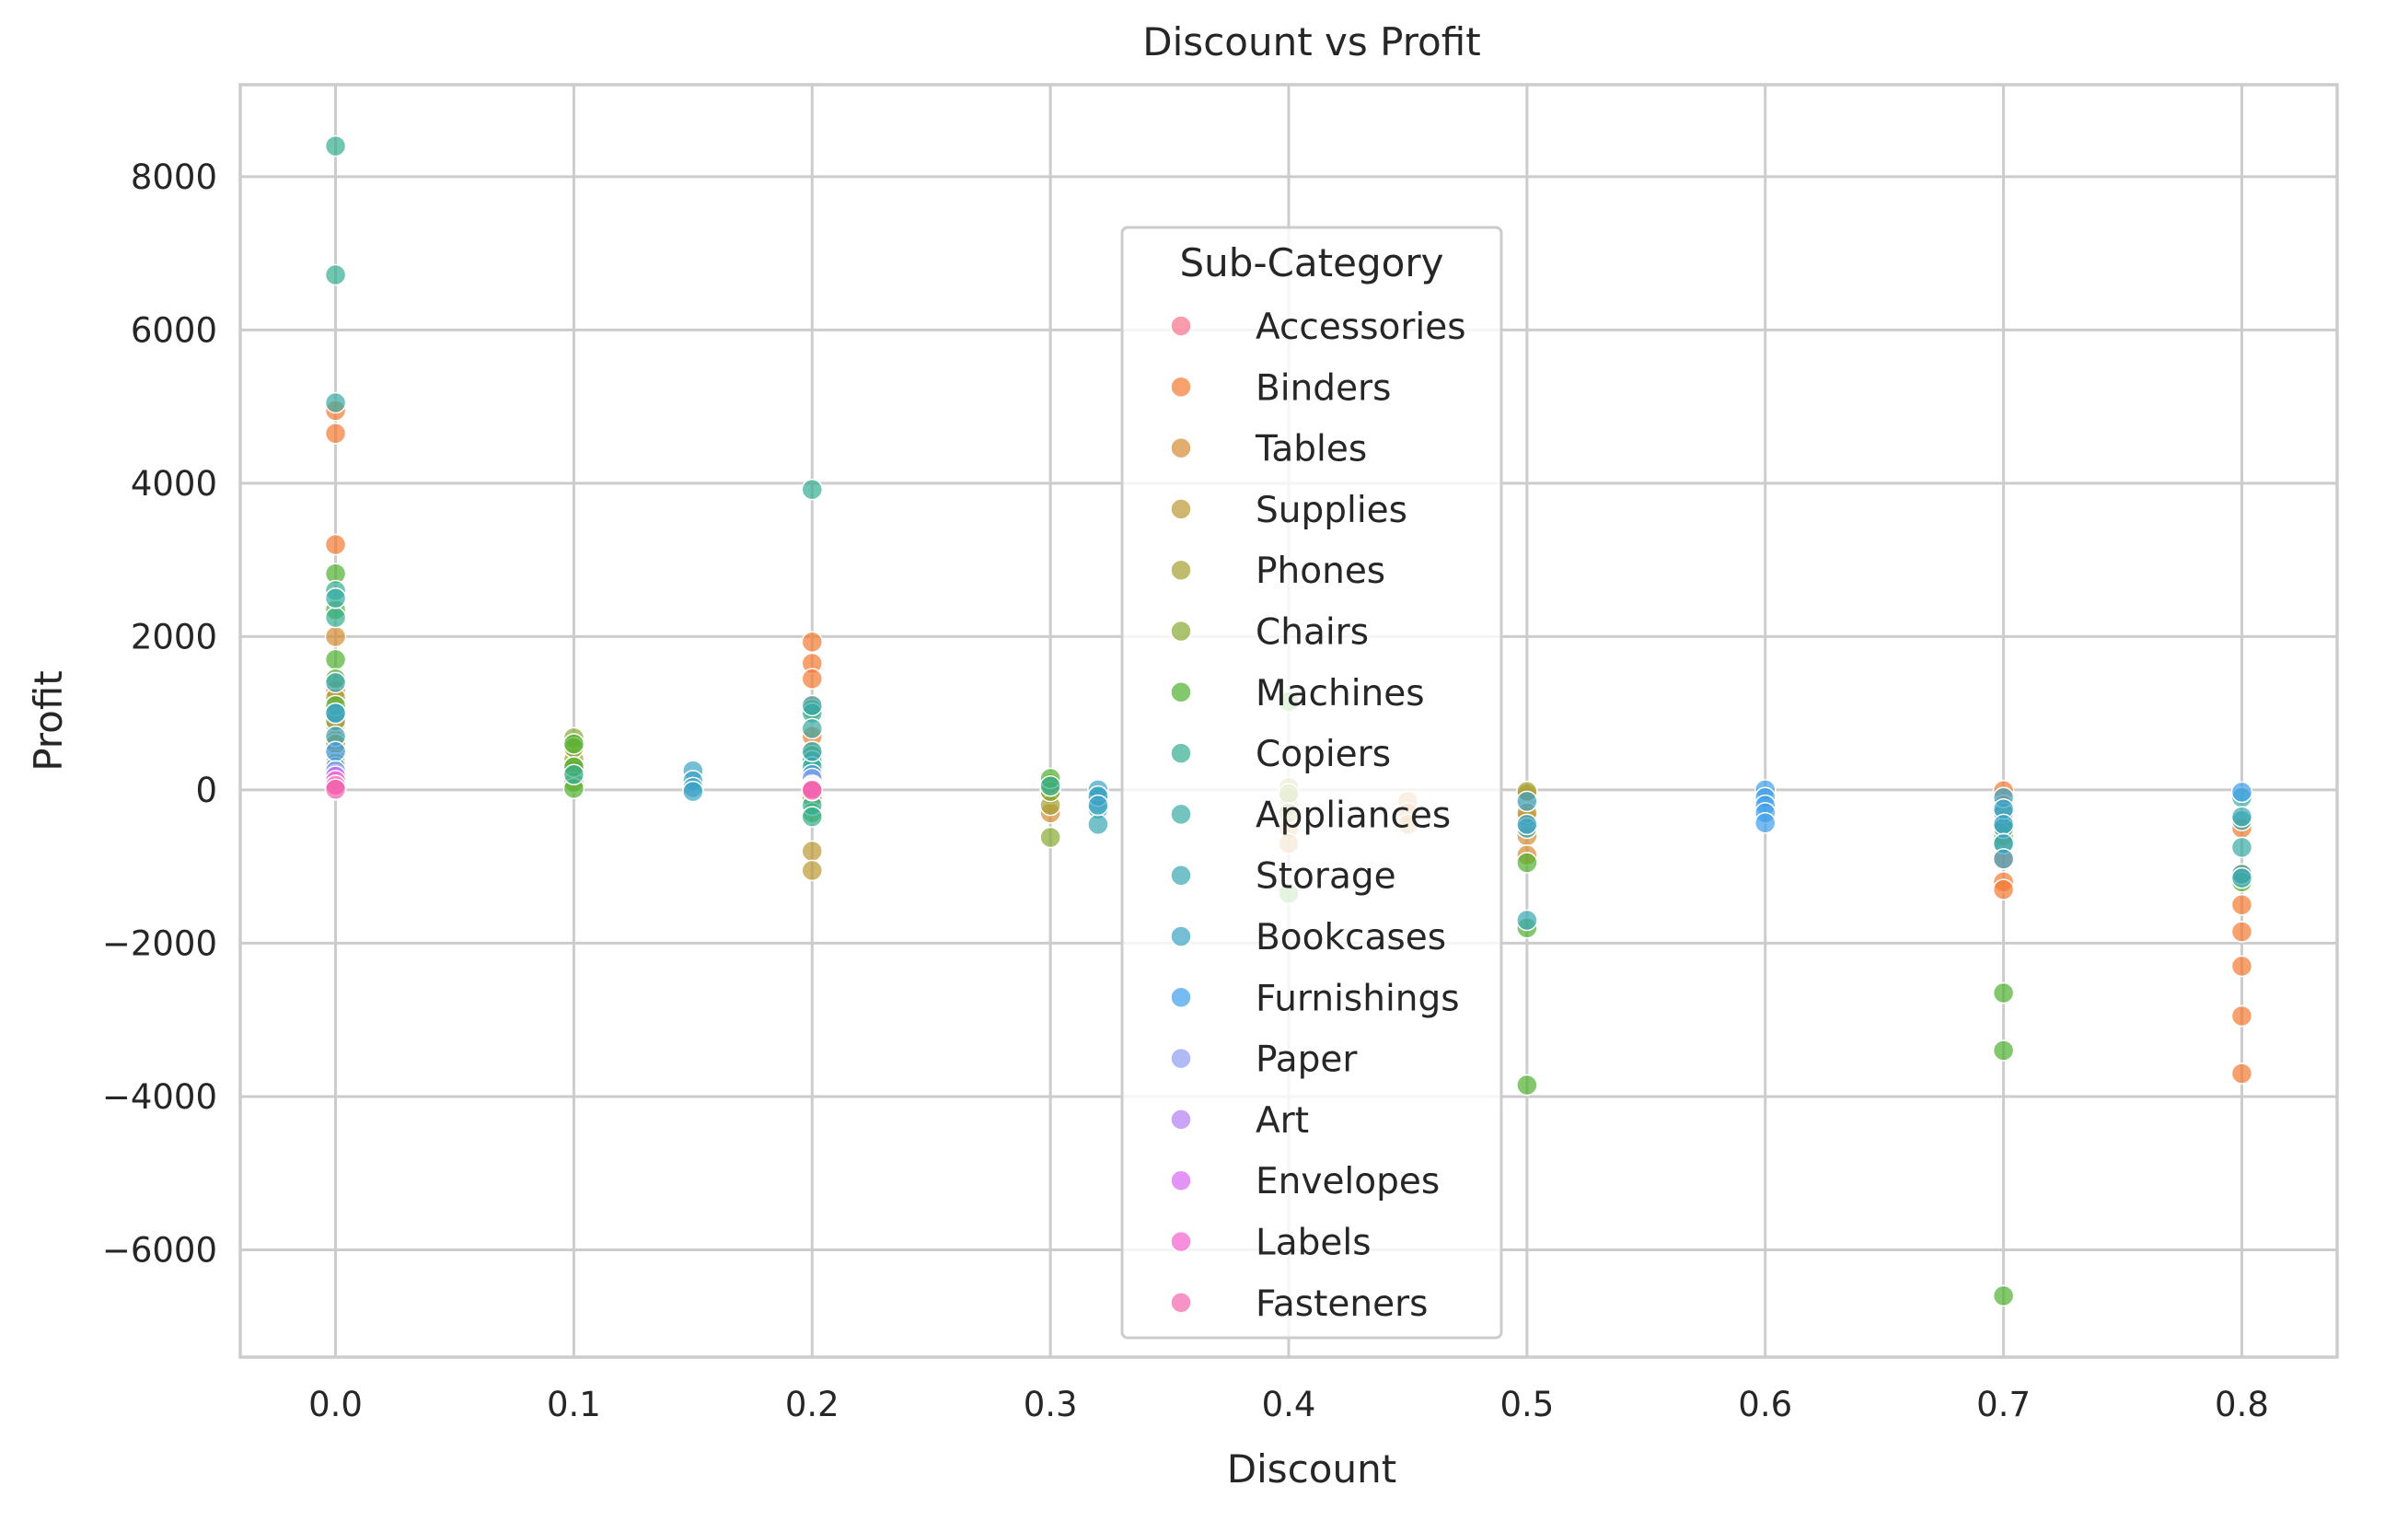 The height and width of the screenshot is (1521, 2408). Describe the element at coordinates (1348, 1182) in the screenshot. I see `legend-label: Envelopes` at that location.